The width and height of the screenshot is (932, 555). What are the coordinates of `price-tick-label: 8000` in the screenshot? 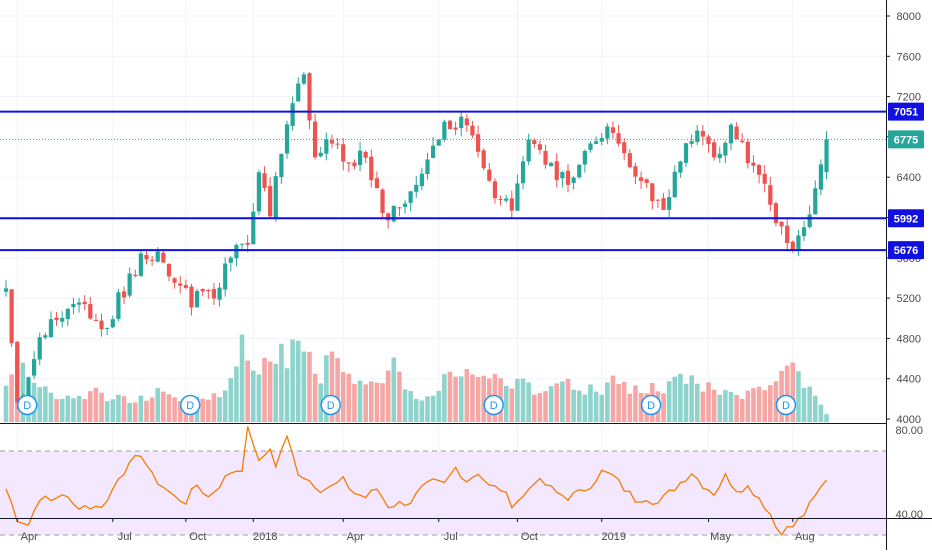 It's located at (909, 17).